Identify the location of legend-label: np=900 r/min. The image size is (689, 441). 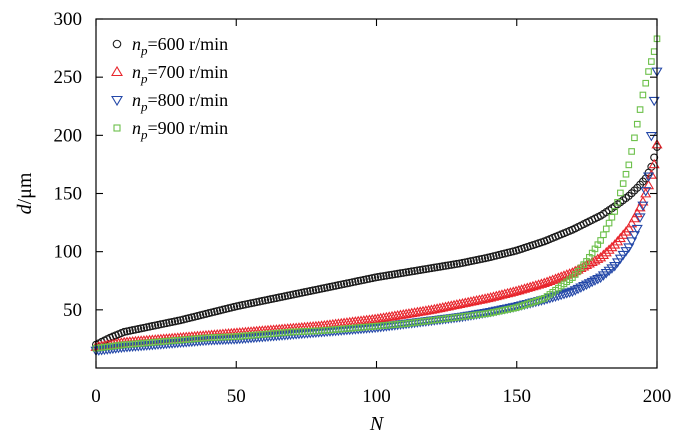
(180, 130).